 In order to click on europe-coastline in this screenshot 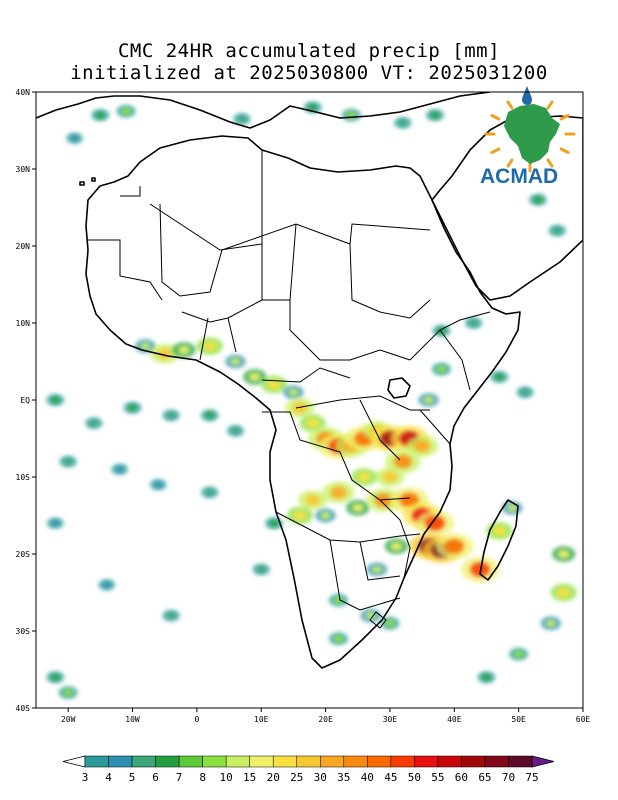, I will do `click(263, 110)`.